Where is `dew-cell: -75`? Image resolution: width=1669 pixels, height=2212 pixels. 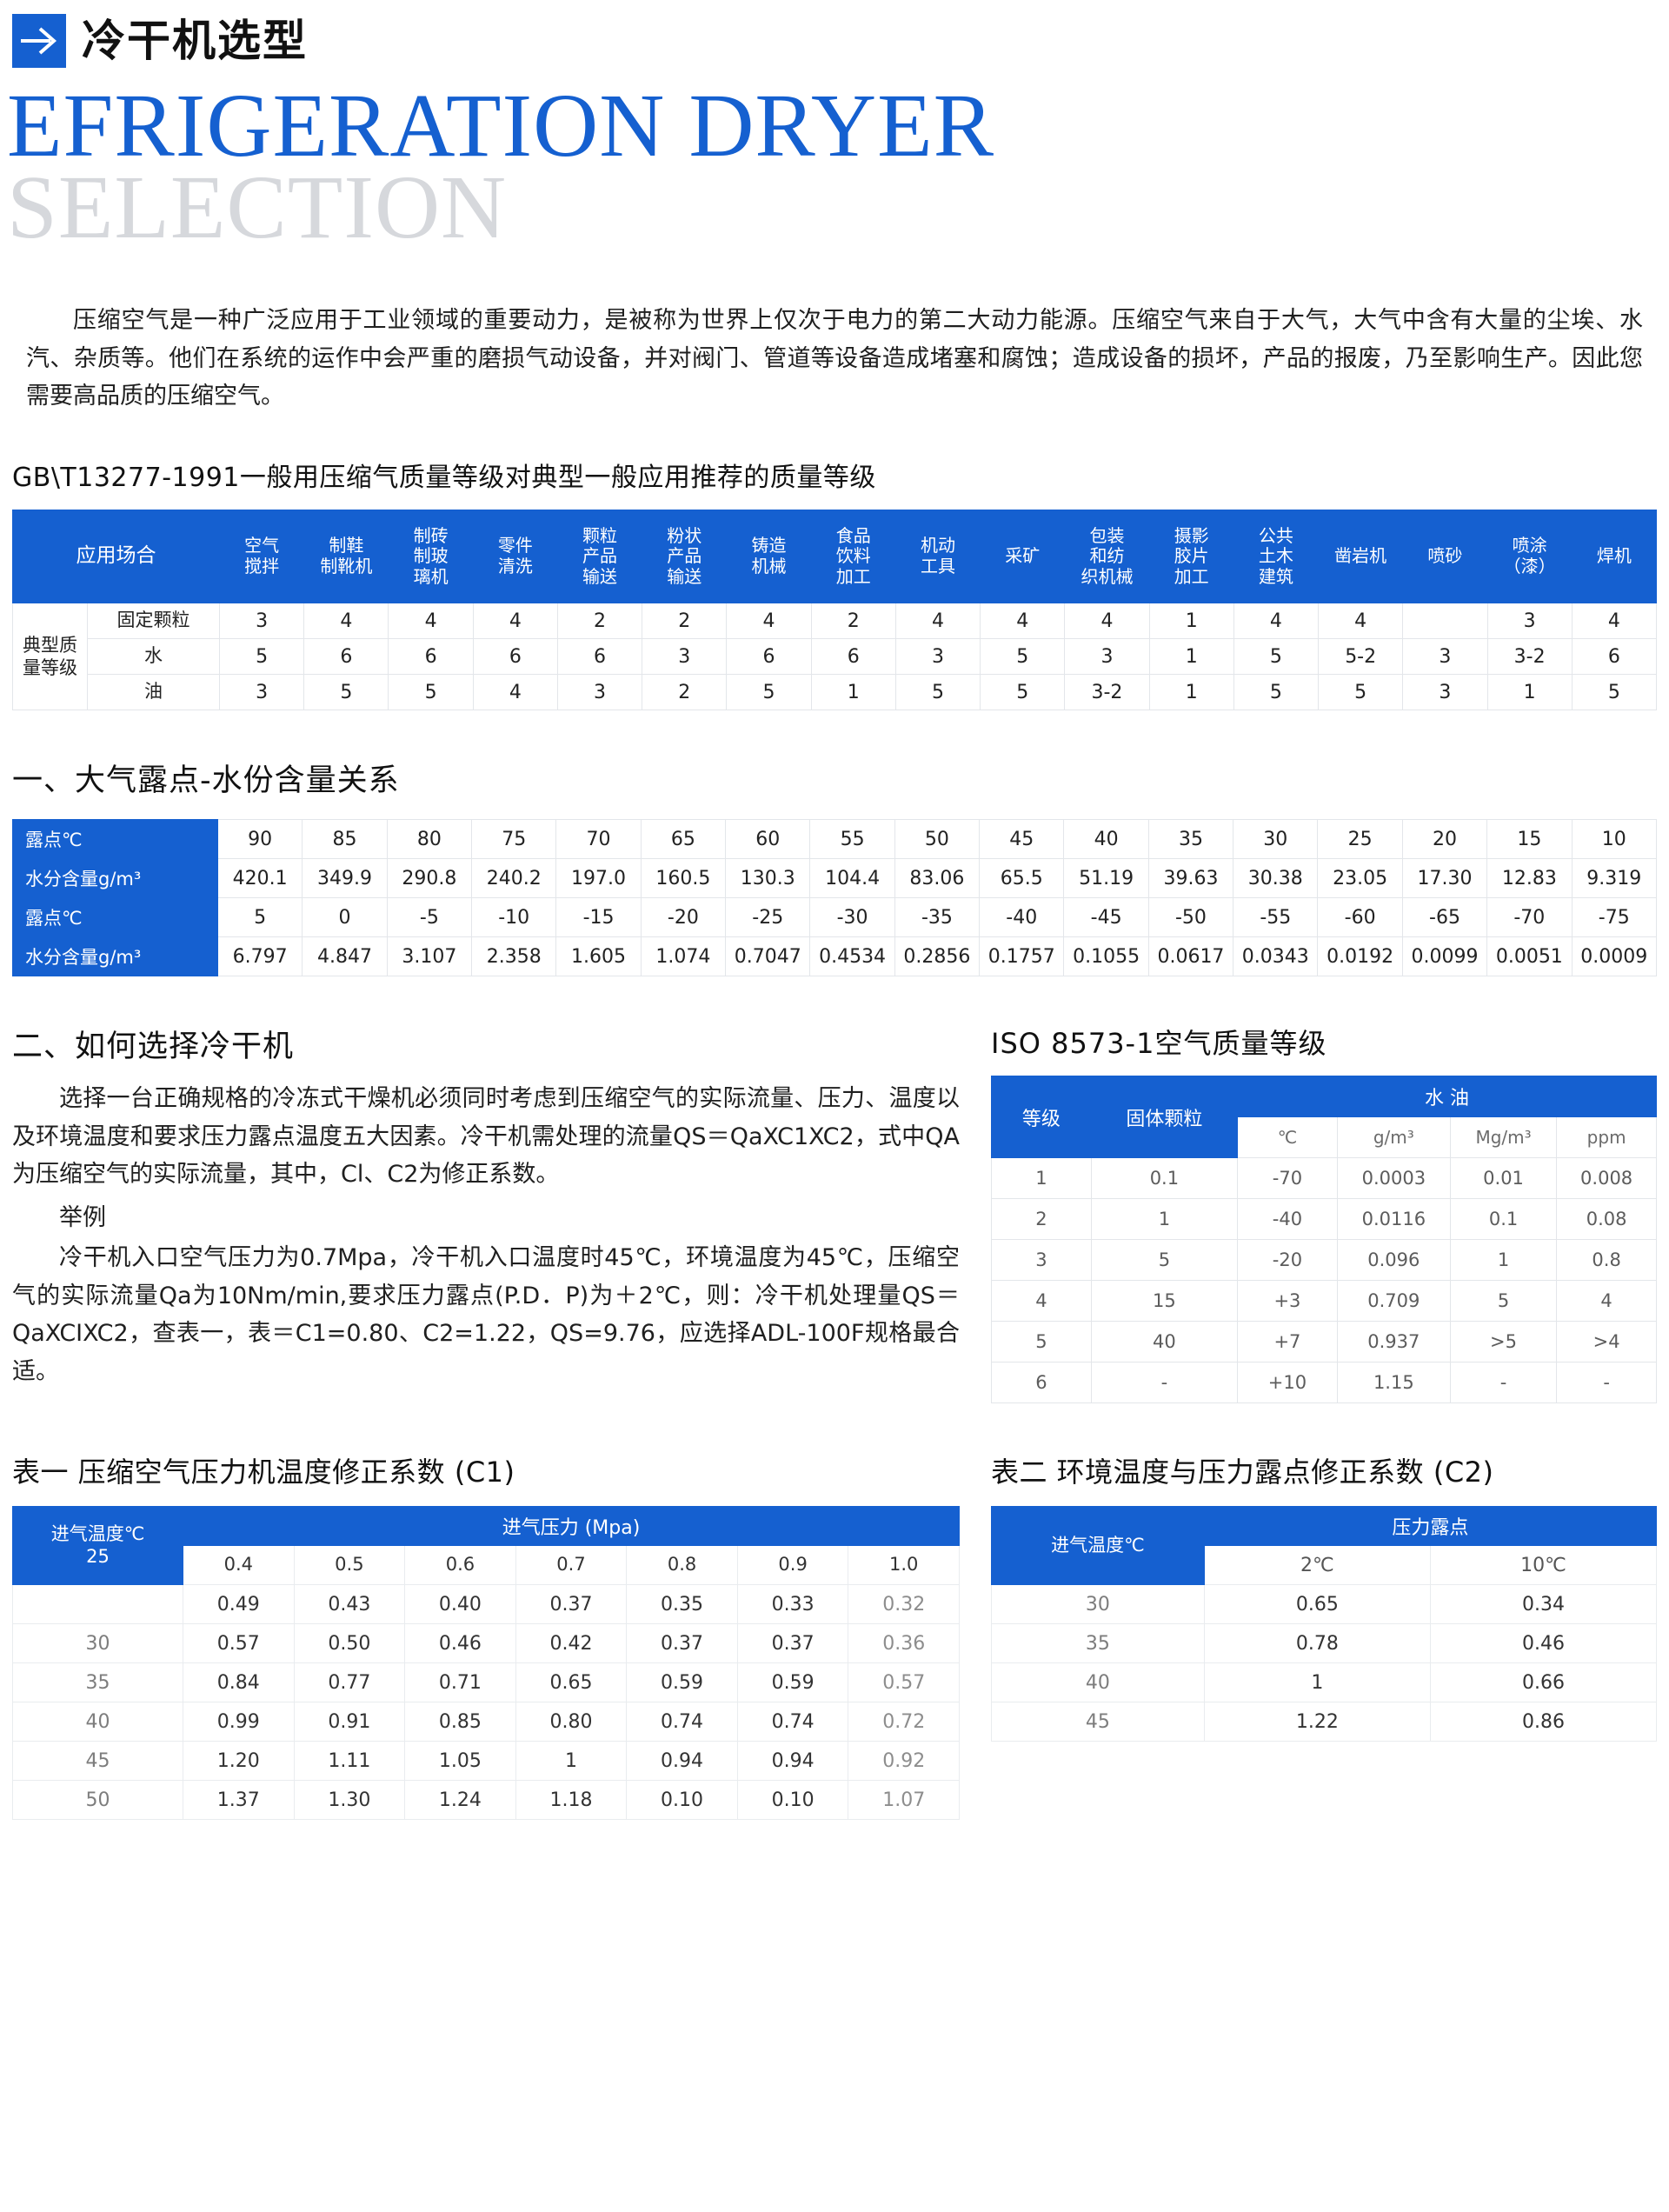
dew-cell: -75 is located at coordinates (1614, 917).